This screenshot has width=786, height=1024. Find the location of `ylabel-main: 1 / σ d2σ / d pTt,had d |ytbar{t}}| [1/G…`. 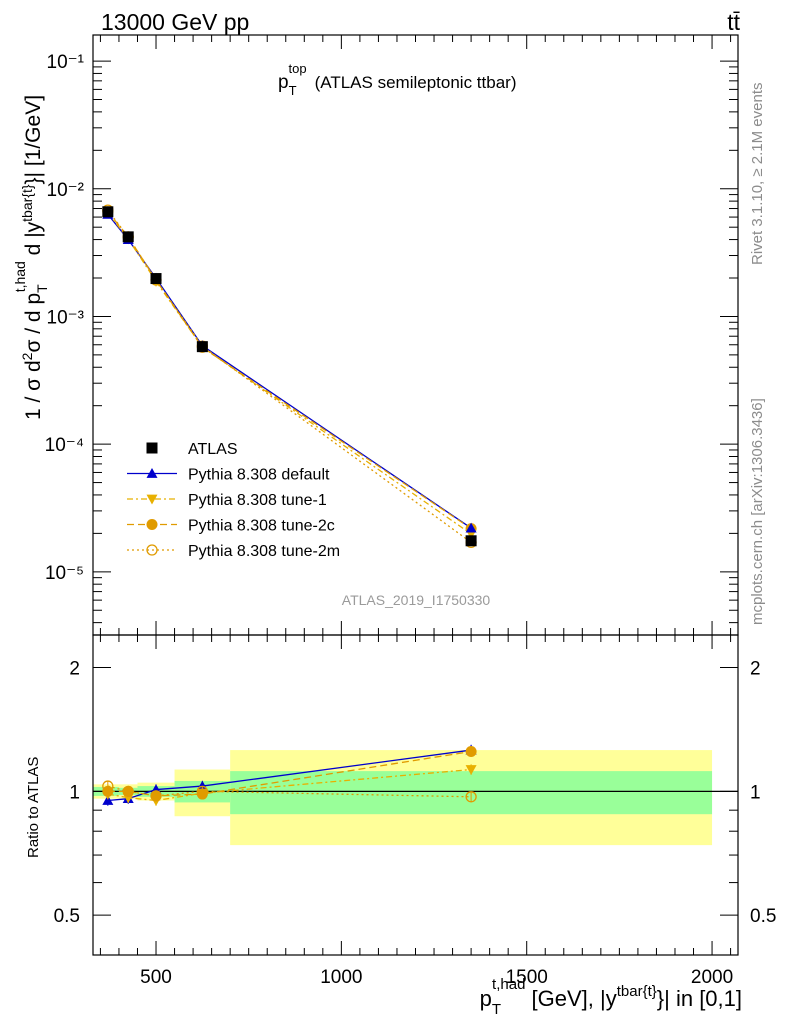

ylabel-main: 1 / σ d2σ / d pTt,had d |ytbar{t}}| [1/G… is located at coordinates (31, 257).